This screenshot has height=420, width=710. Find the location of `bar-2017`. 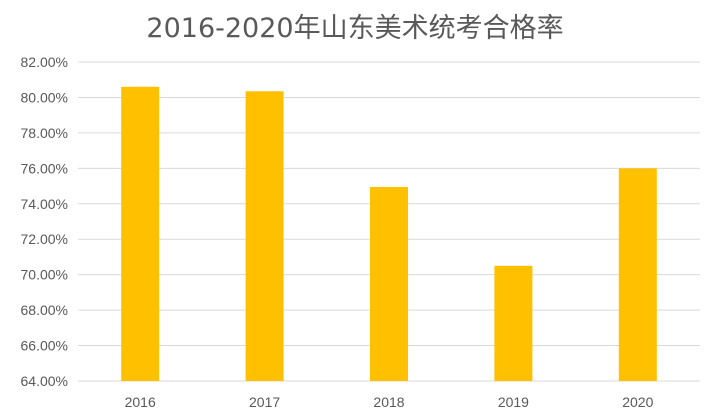

bar-2017 is located at coordinates (264, 236).